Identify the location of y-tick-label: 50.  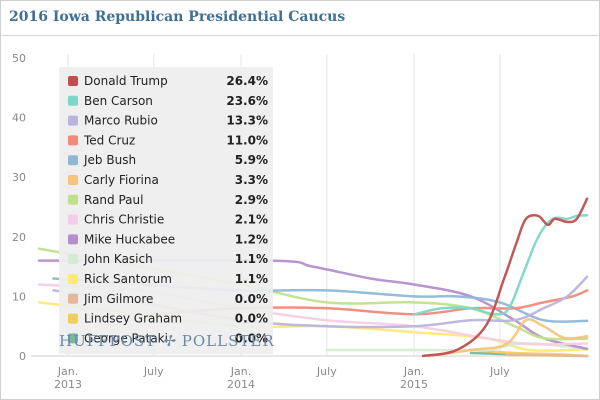
(19, 58).